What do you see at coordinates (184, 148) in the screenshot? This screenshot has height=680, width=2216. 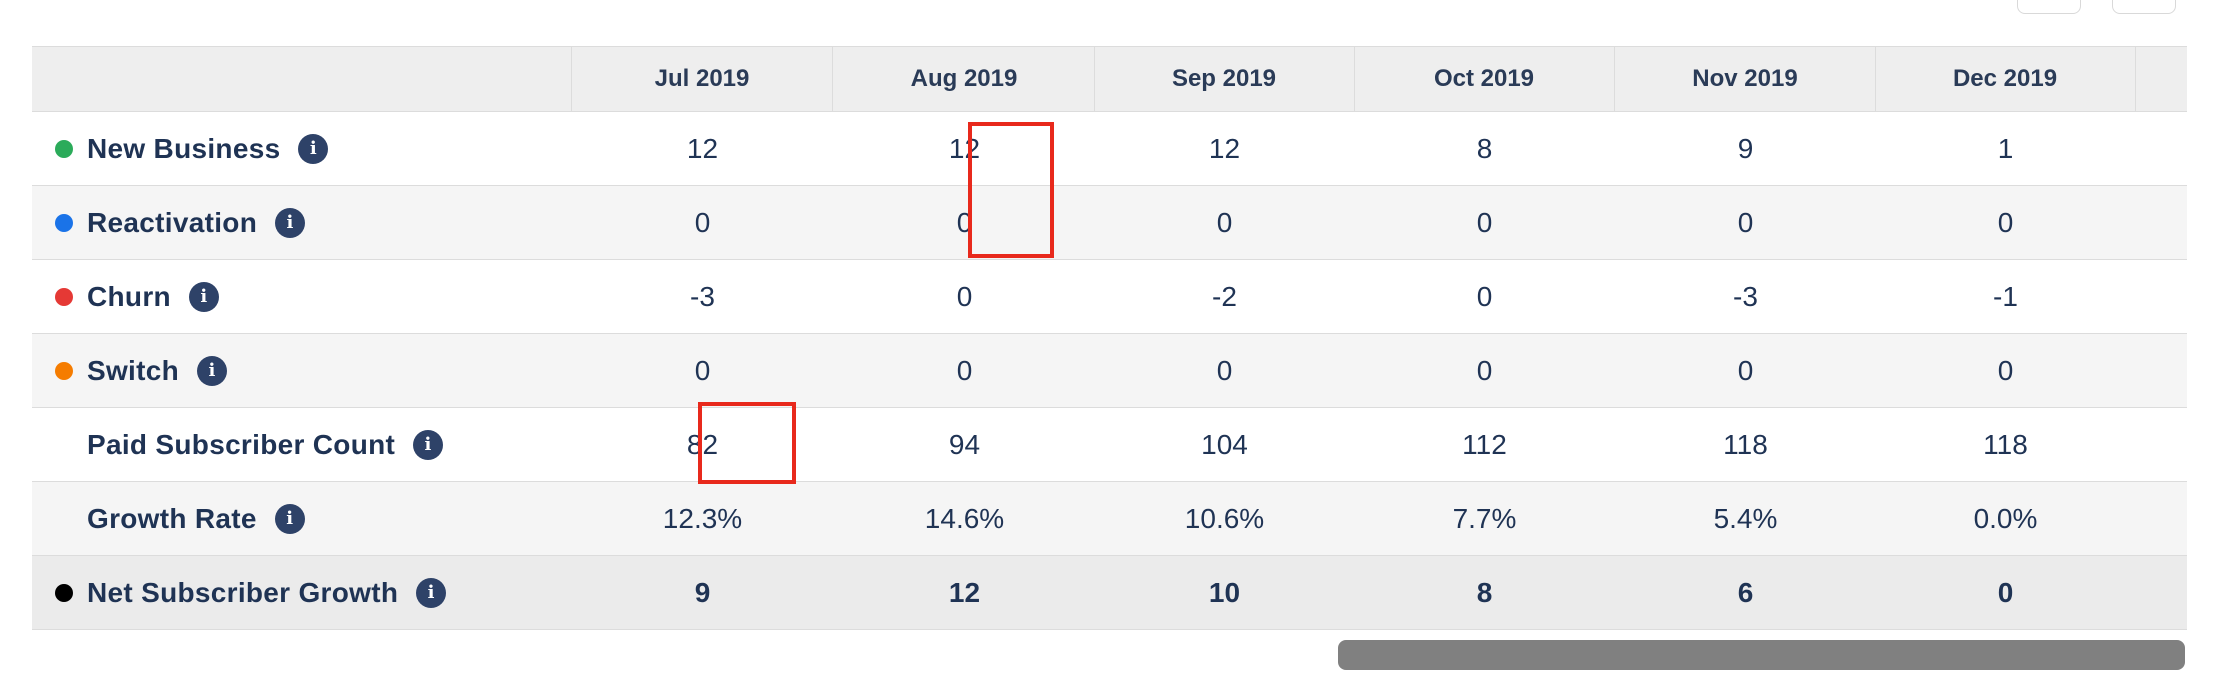 I see `row-label-text: New Business` at bounding box center [184, 148].